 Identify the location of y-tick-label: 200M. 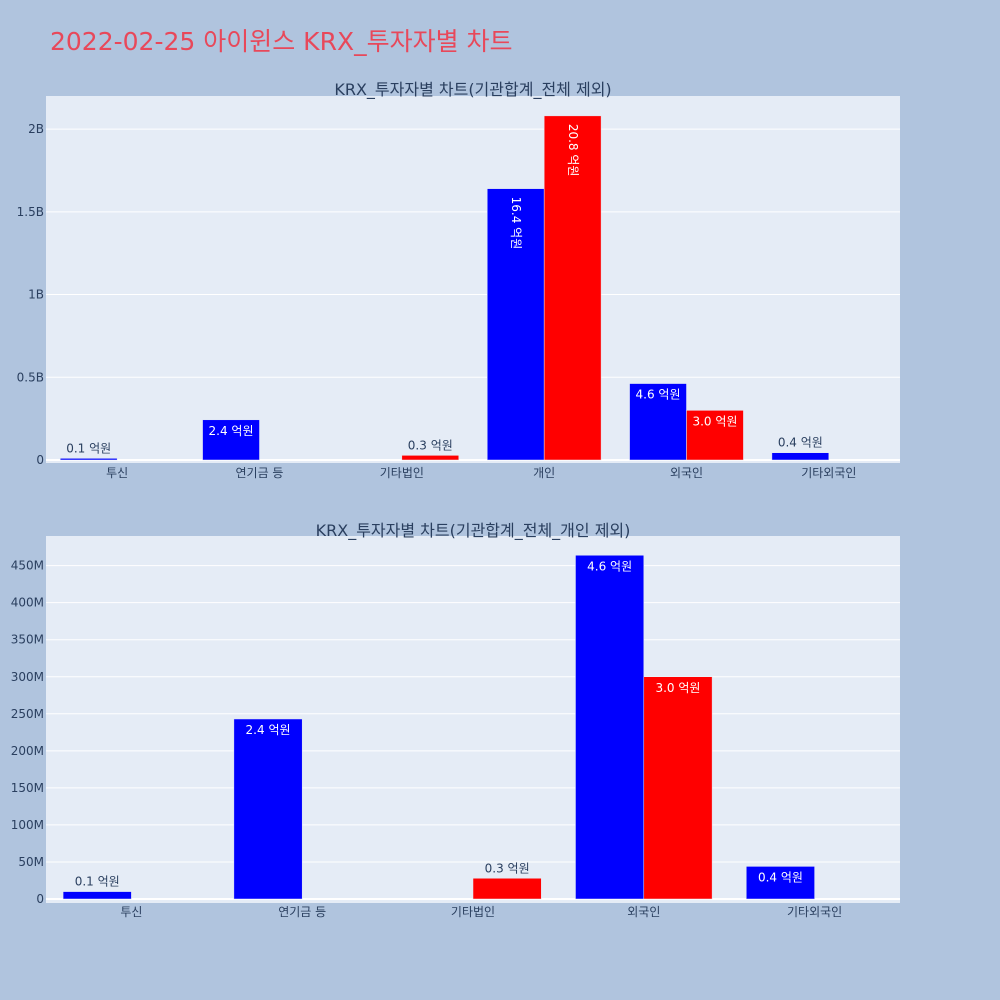
(27, 751).